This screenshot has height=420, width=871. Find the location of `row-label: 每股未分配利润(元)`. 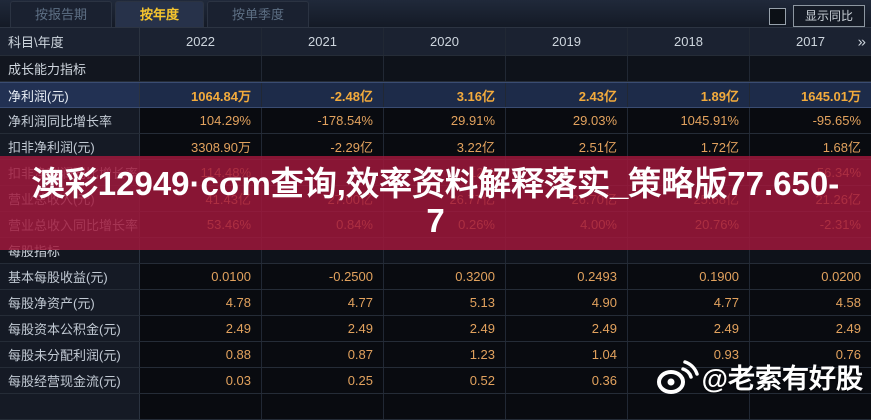

row-label: 每股未分配利润(元) is located at coordinates (70, 354).